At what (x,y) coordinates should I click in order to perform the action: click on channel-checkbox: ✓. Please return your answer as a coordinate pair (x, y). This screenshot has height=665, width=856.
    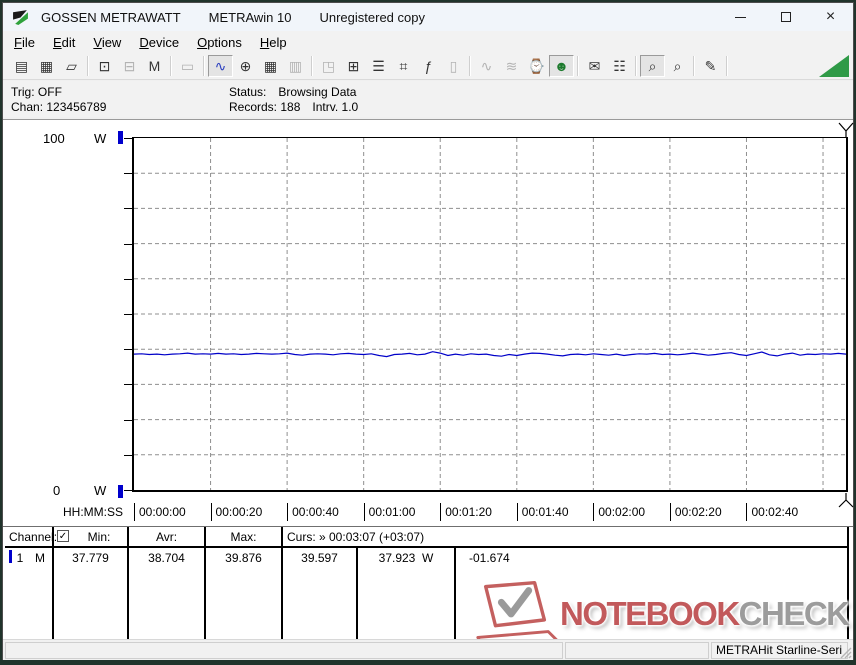
    Looking at the image, I should click on (63, 536).